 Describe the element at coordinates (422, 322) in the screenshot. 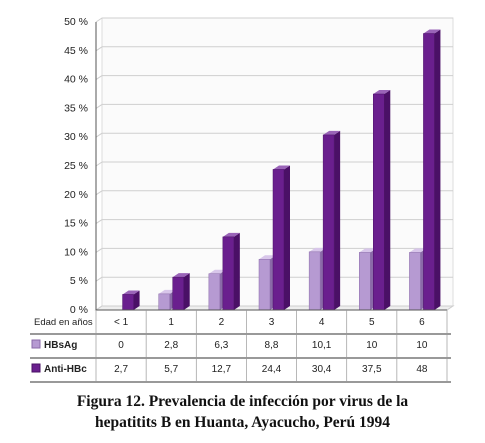

I see `x-tick-label: 6` at that location.